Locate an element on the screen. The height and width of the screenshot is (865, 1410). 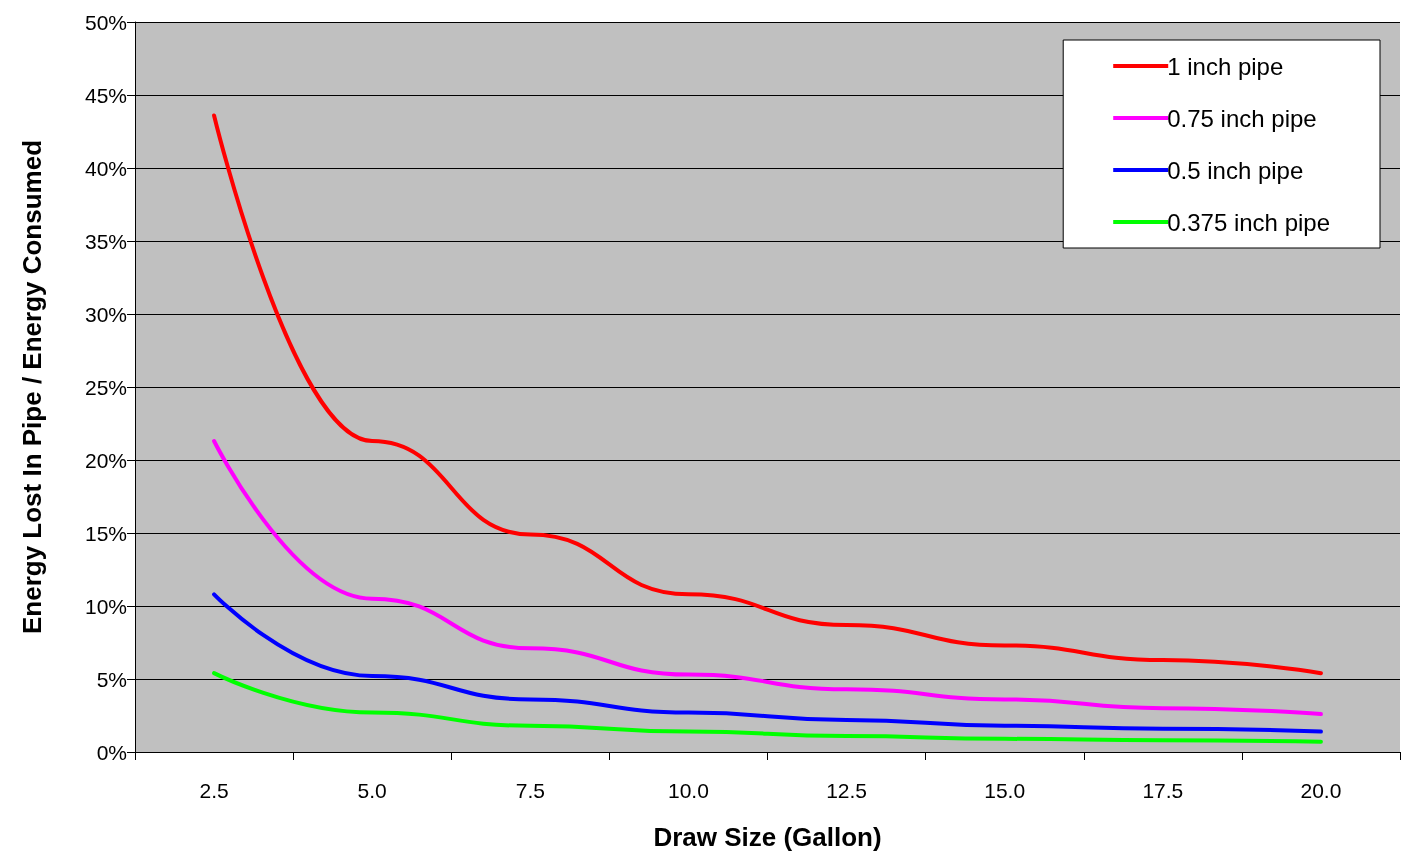
y-tick-label: 0% is located at coordinates (111, 752).